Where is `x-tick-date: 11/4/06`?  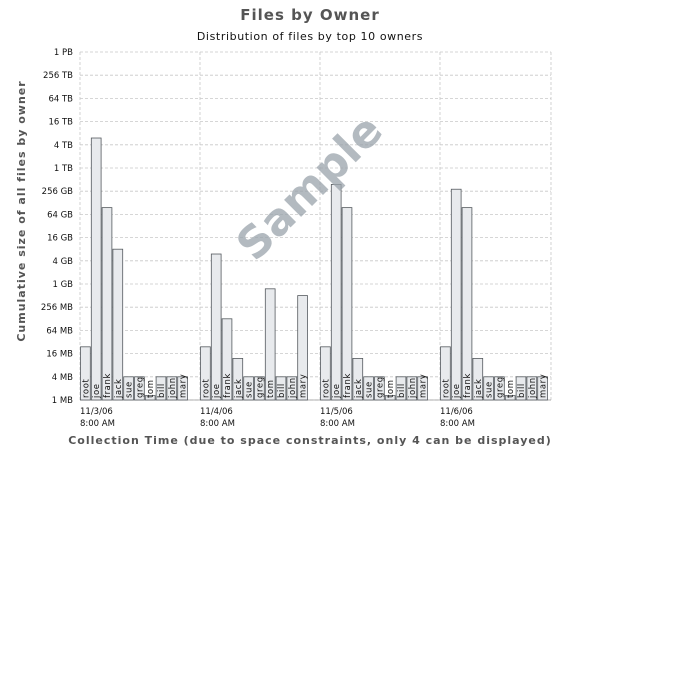
x-tick-date: 11/4/06 is located at coordinates (216, 412).